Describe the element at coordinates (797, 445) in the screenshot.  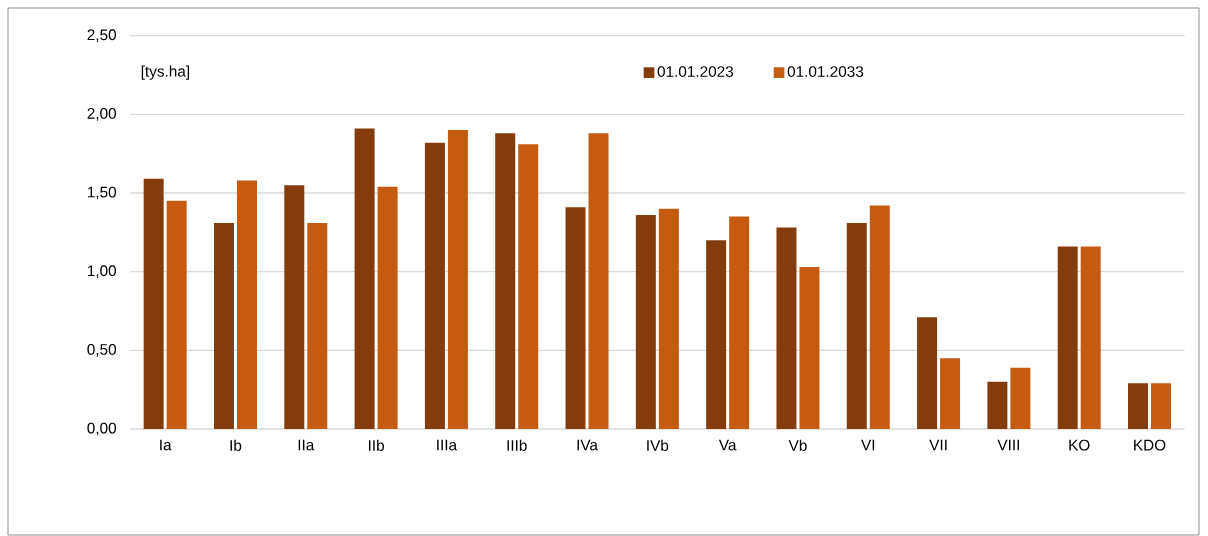
I see `x-tick-label: Vb` at that location.